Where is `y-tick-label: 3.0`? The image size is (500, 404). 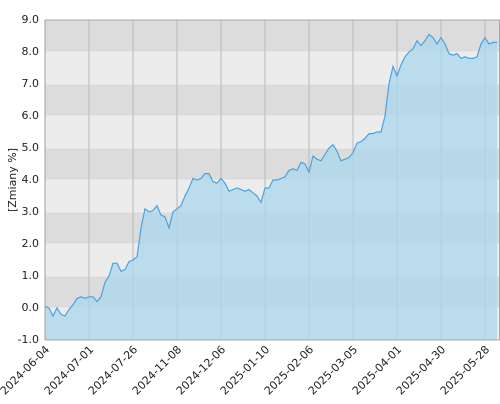
y-tick-label: 3.0 is located at coordinates (31, 211).